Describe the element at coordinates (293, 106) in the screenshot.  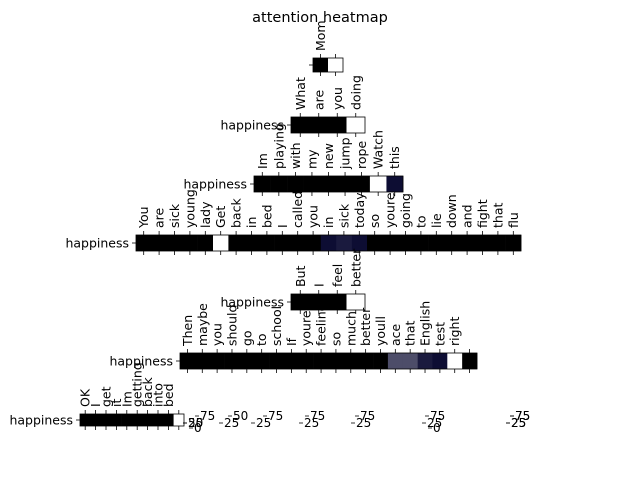
I see `heatmap-row: happiness What are you doing` at that location.